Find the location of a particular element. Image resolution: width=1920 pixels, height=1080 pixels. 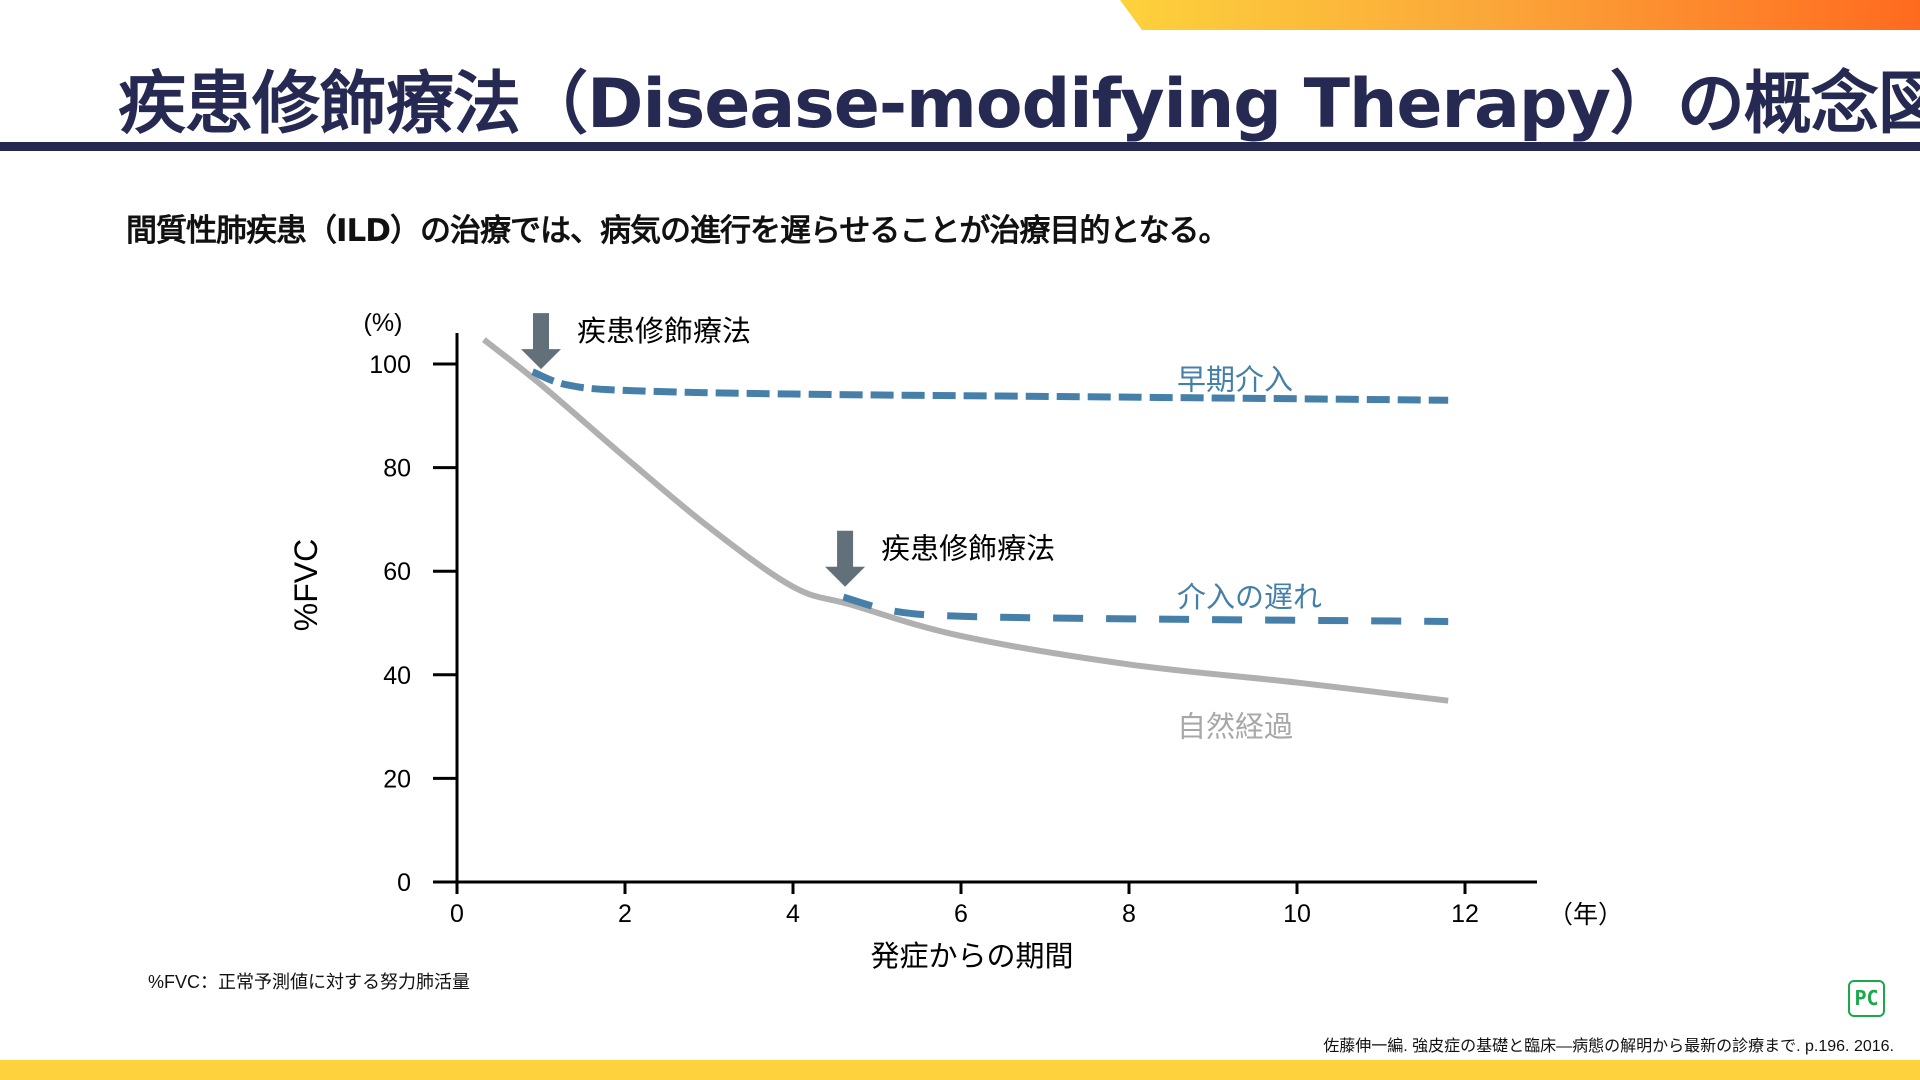

y-unit-label: (%) is located at coordinates (383, 323).